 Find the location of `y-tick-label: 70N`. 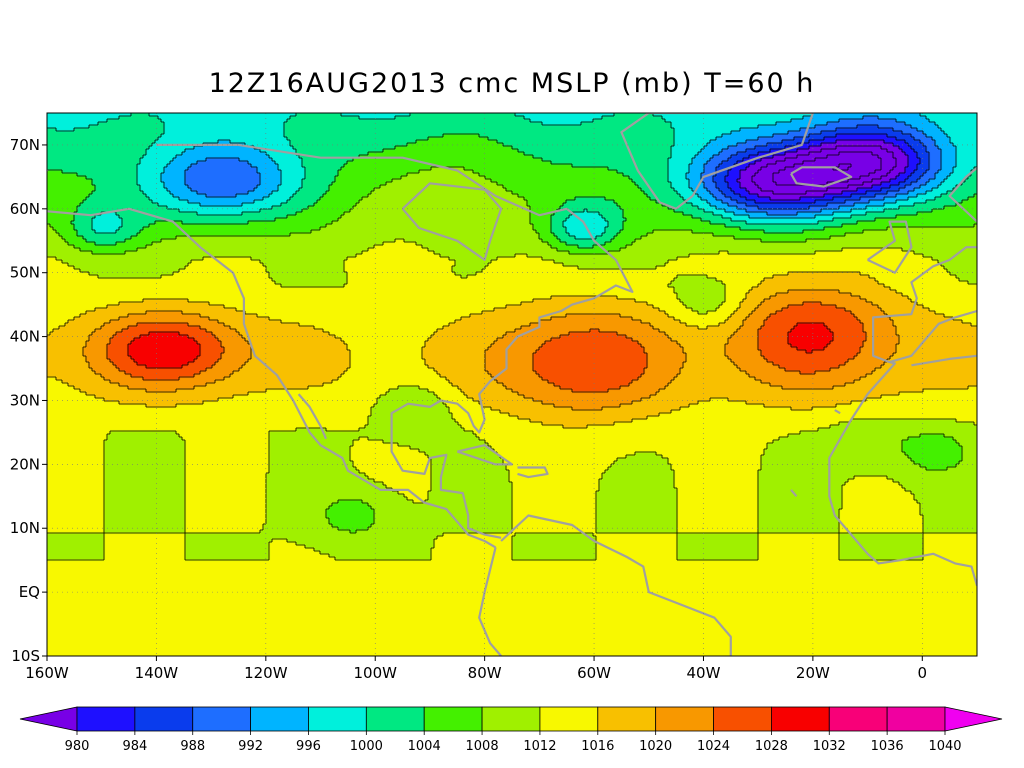

y-tick-label: 70N is located at coordinates (25, 145).